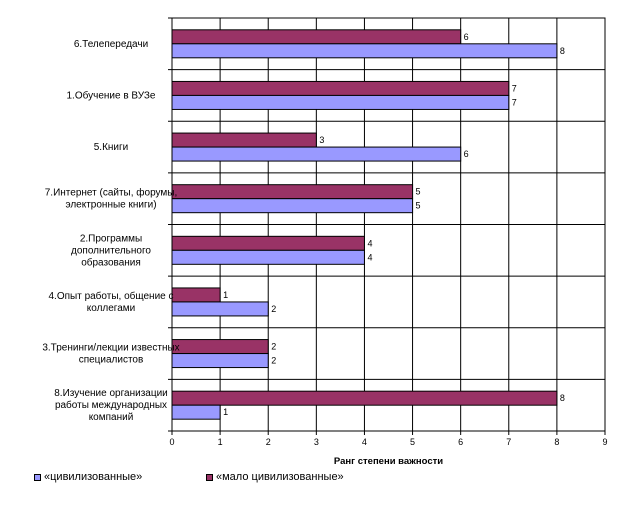 The height and width of the screenshot is (518, 628). Describe the element at coordinates (111, 250) in the screenshot. I see `y-category-label: дополнительного` at that location.